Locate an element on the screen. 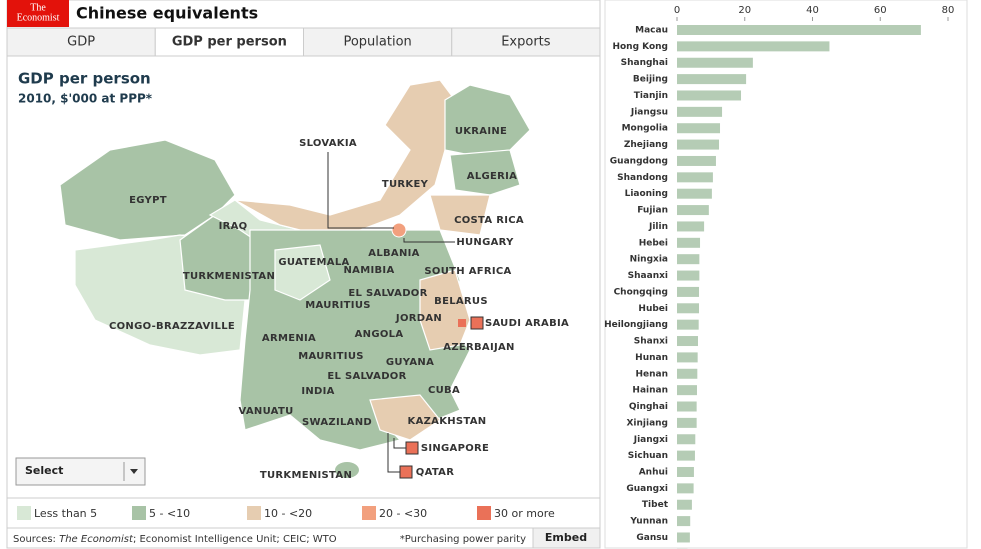 This screenshot has height=549, width=981. category-label: Guangxi is located at coordinates (647, 489).